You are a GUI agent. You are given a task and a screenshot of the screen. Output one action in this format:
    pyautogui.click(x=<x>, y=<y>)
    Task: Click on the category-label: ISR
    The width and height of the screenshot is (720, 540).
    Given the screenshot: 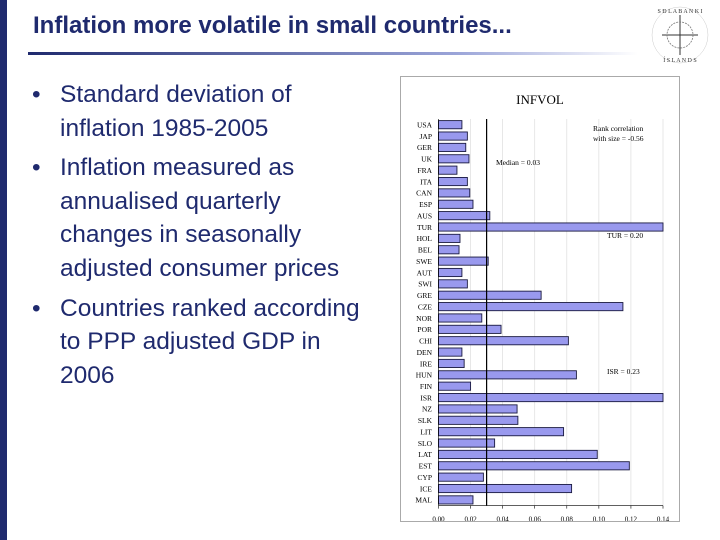 What is the action you would take?
    pyautogui.click(x=426, y=397)
    